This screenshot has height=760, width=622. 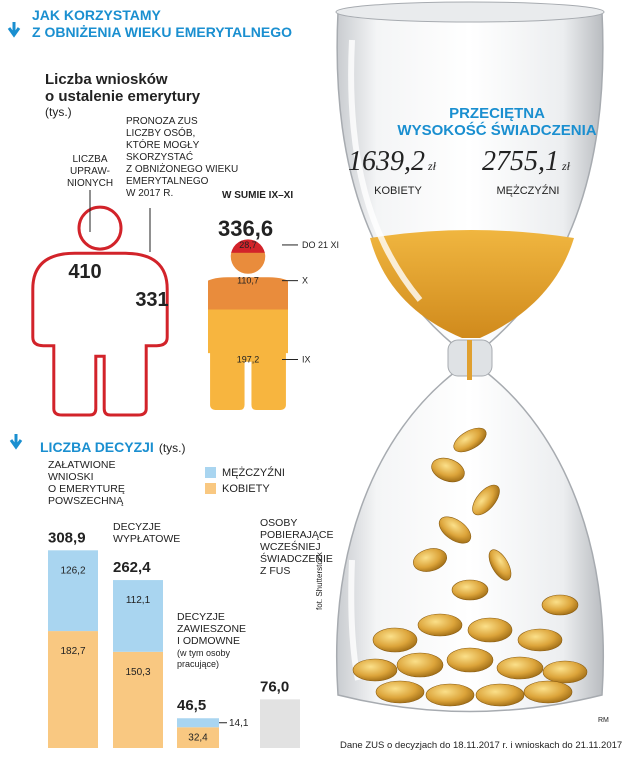 I want to click on label-line: NIONYCH, so click(x=90, y=183).